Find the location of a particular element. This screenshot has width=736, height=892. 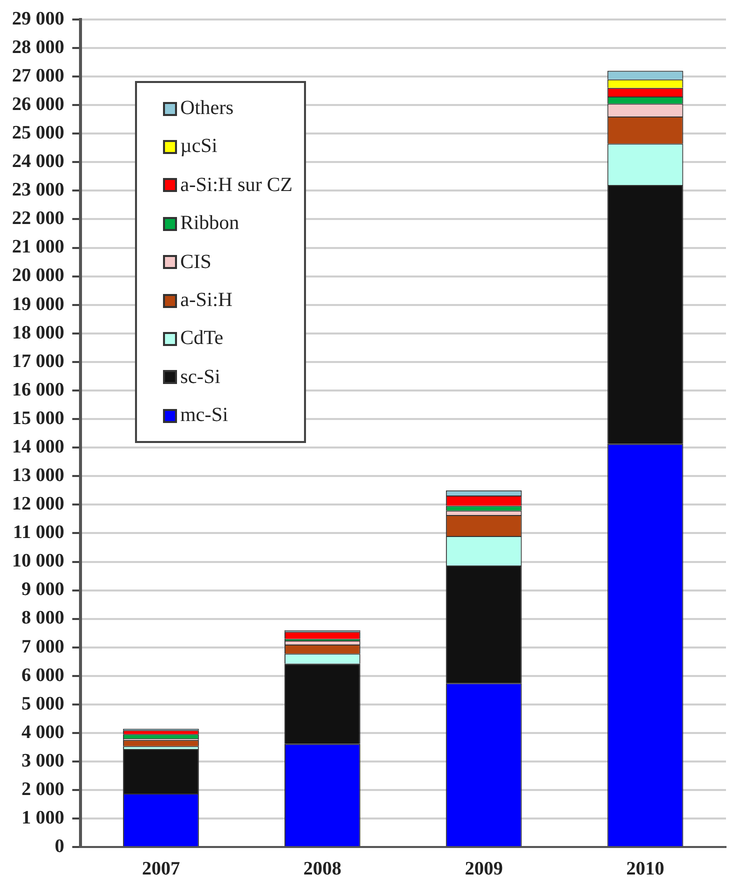

x-tick-label: 2008 is located at coordinates (322, 869).